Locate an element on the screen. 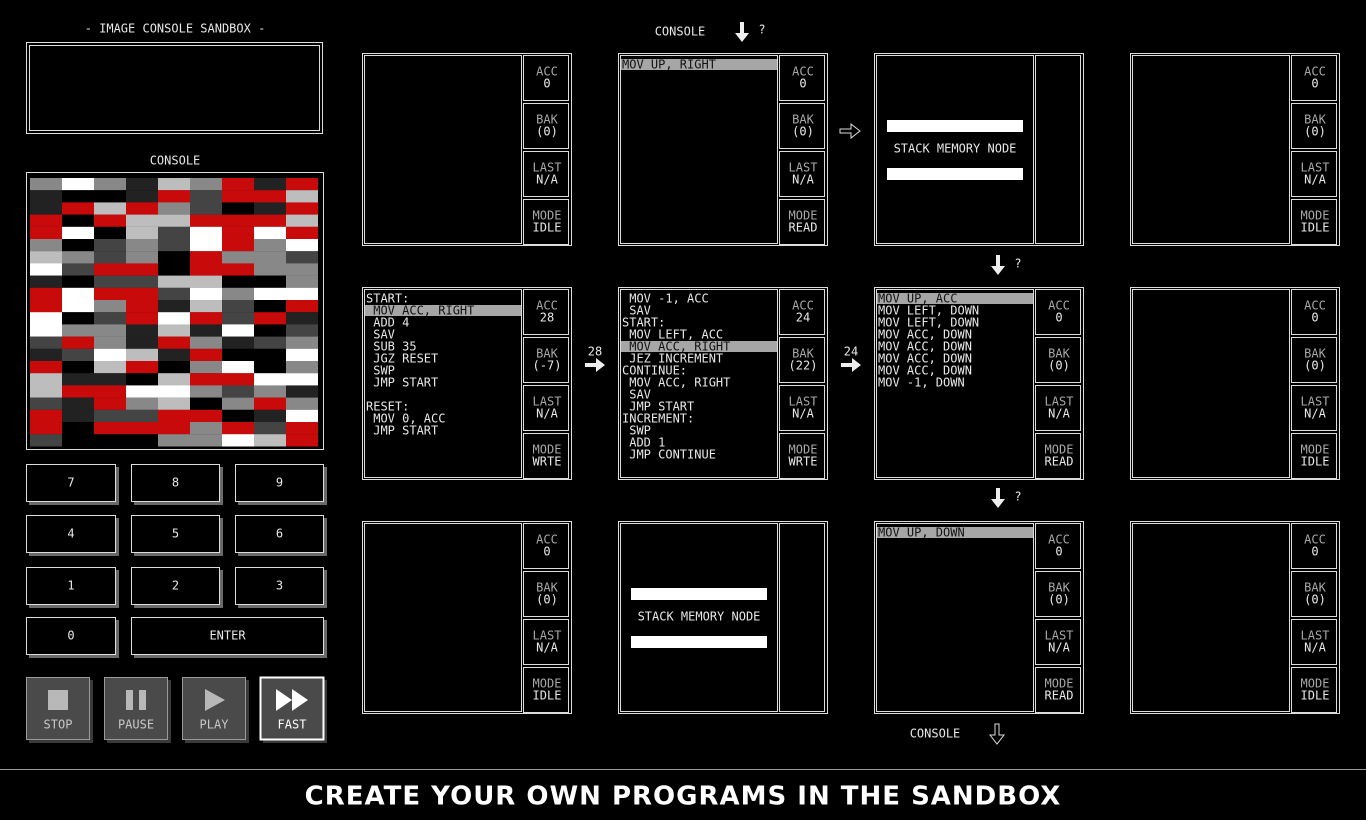  keypad-button: 8 is located at coordinates (177, 485).